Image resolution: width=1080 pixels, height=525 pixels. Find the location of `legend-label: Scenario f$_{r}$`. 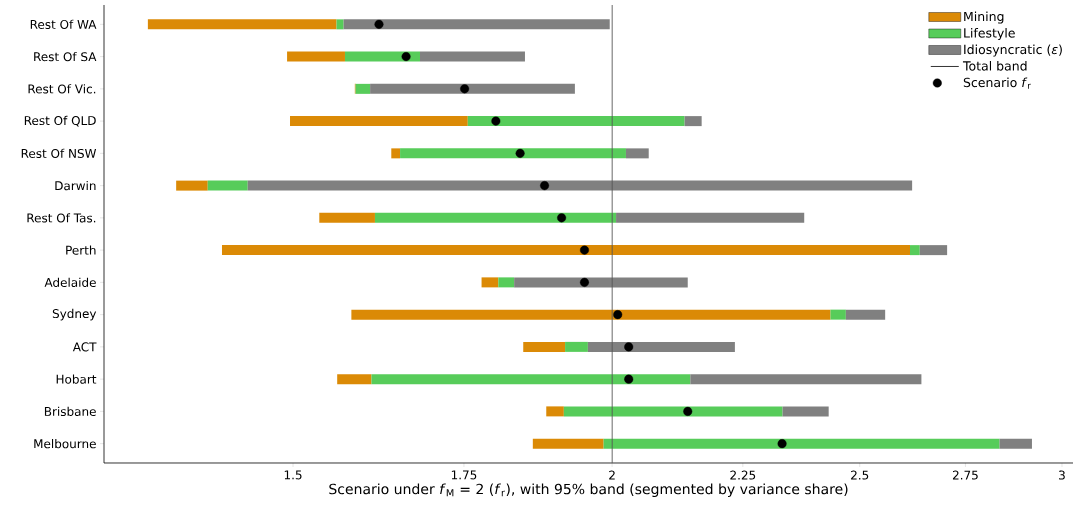

legend-label: Scenario f$_{r}$ is located at coordinates (997, 83).